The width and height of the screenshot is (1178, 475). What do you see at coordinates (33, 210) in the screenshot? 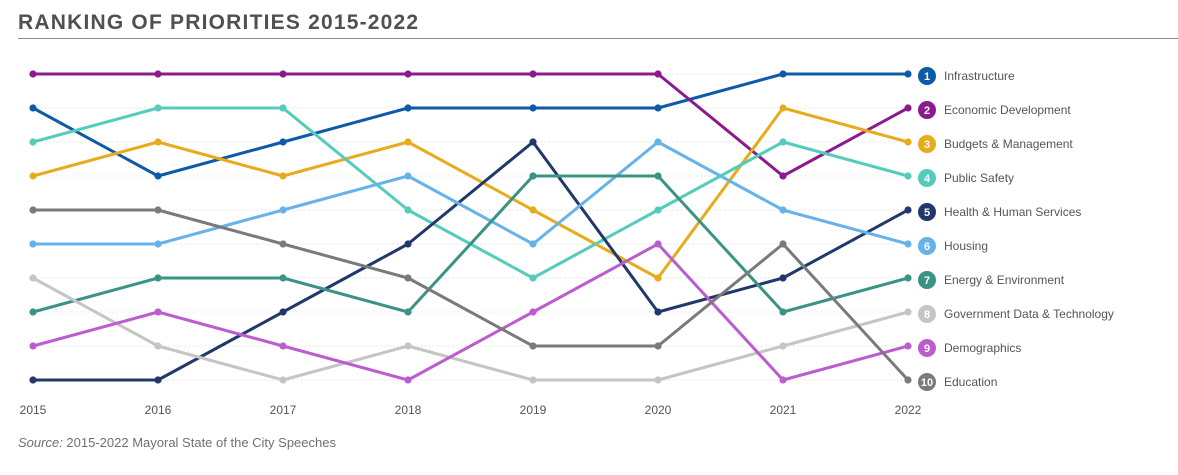
I see `point-education-2015` at bounding box center [33, 210].